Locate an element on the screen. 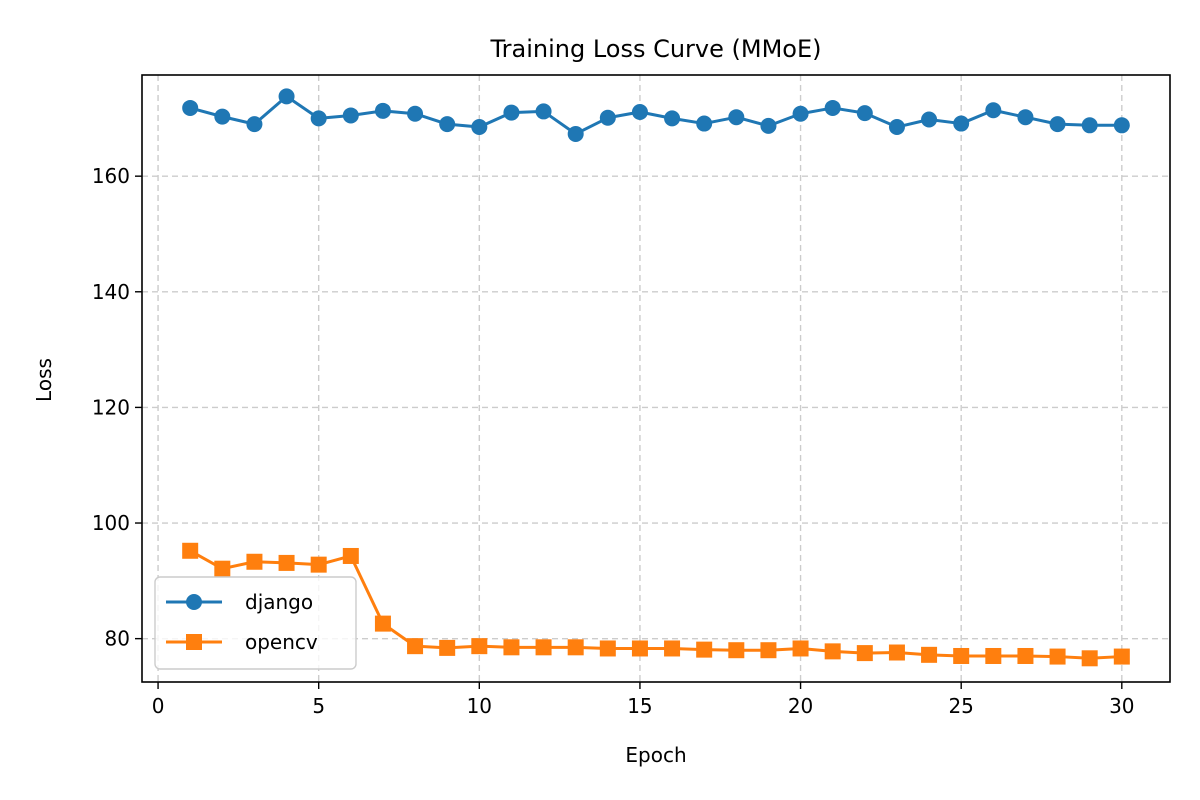 This screenshot has height=800, width=1200. x-tick-label: 20 is located at coordinates (800, 706).